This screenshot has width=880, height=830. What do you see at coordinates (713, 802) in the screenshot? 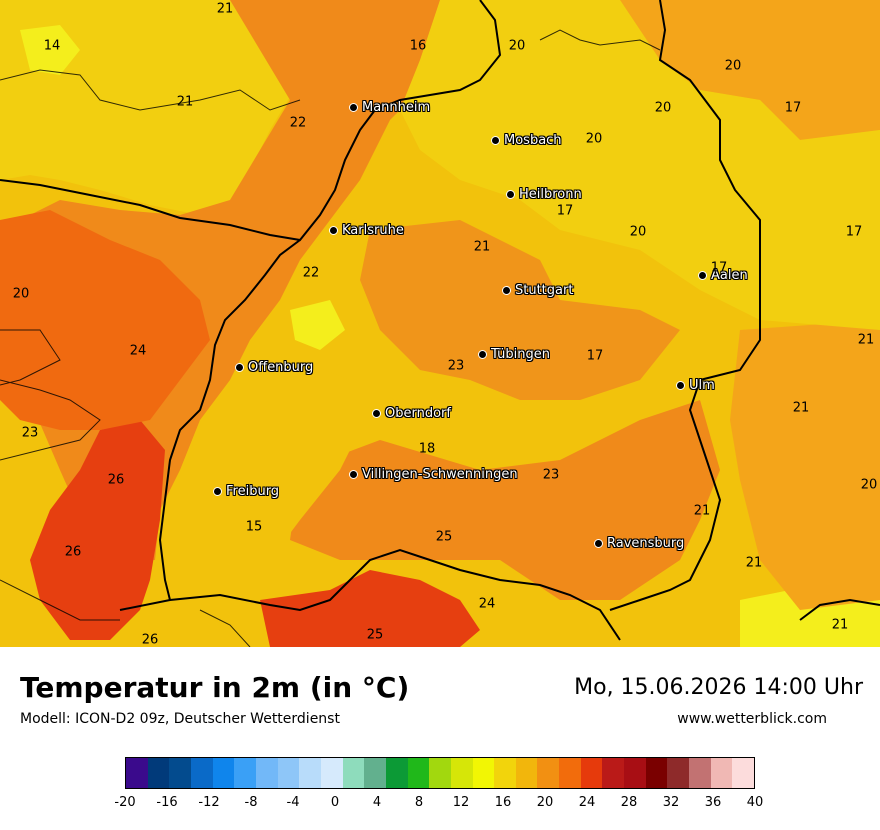
I see `scale-tick-label: 36` at bounding box center [713, 802].